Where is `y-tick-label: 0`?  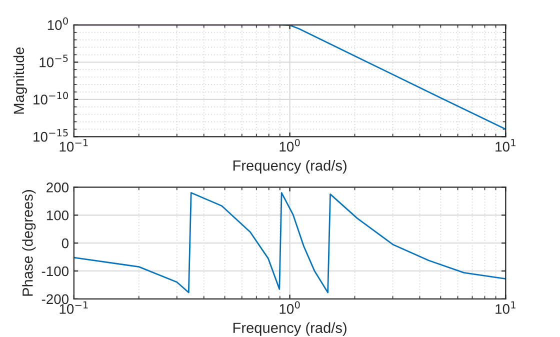
y-tick-label: 0 is located at coordinates (65, 243).